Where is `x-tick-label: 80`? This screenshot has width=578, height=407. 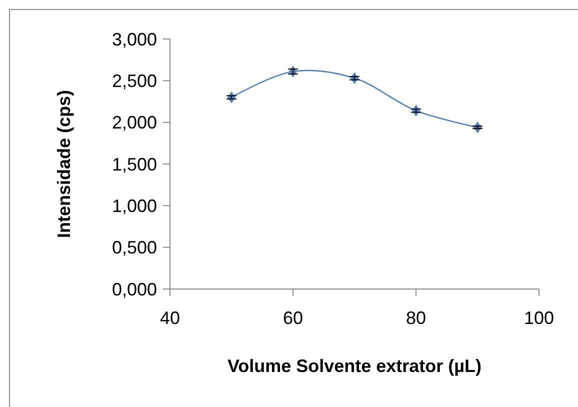
x-tick-label: 80 is located at coordinates (416, 318).